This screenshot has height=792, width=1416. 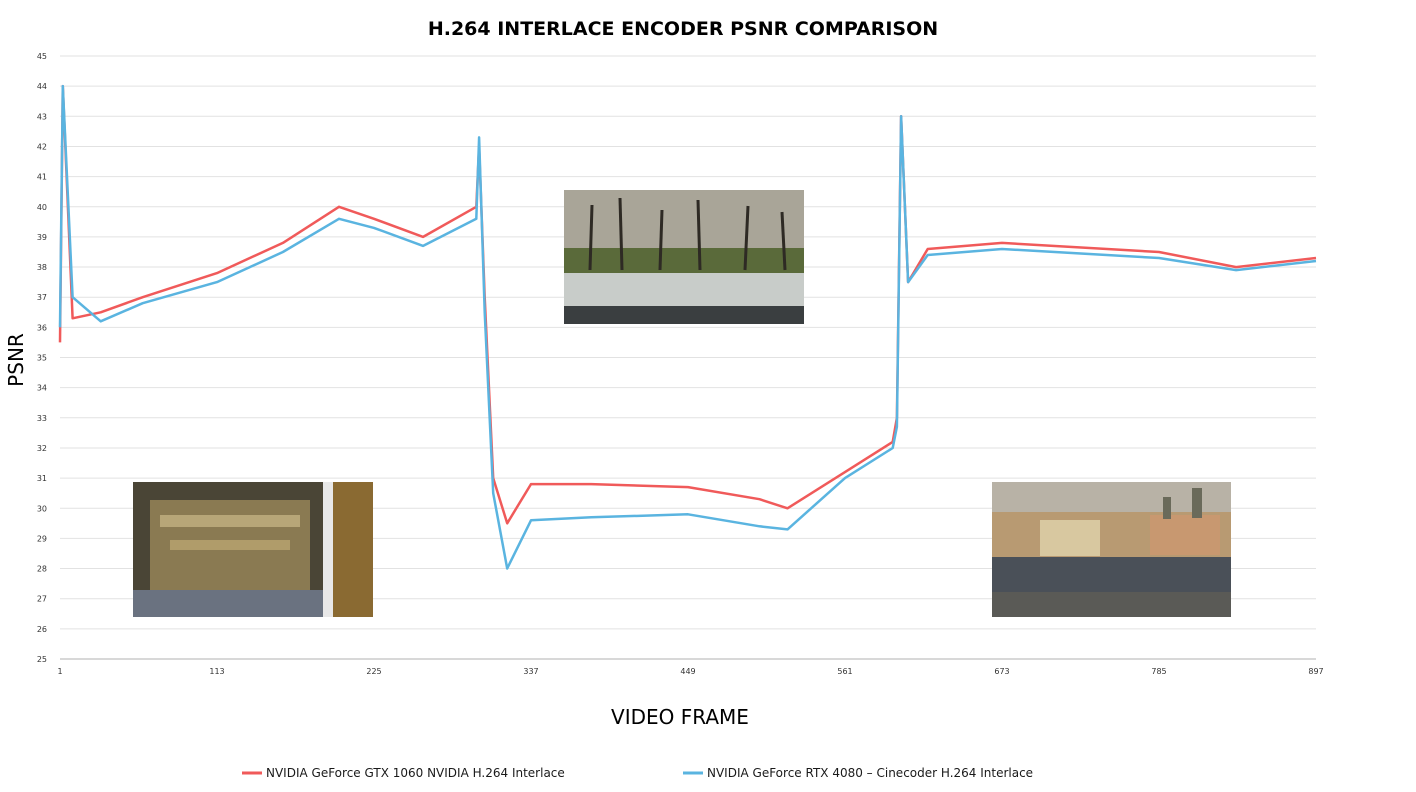 What do you see at coordinates (42, 116) in the screenshot?
I see `y-tick-label: 43` at bounding box center [42, 116].